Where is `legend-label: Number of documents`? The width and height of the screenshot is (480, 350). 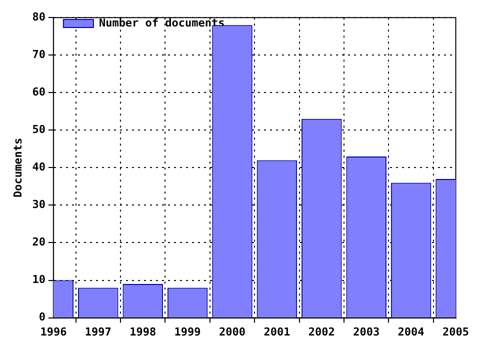 legend-label: Number of documents is located at coordinates (161, 23).